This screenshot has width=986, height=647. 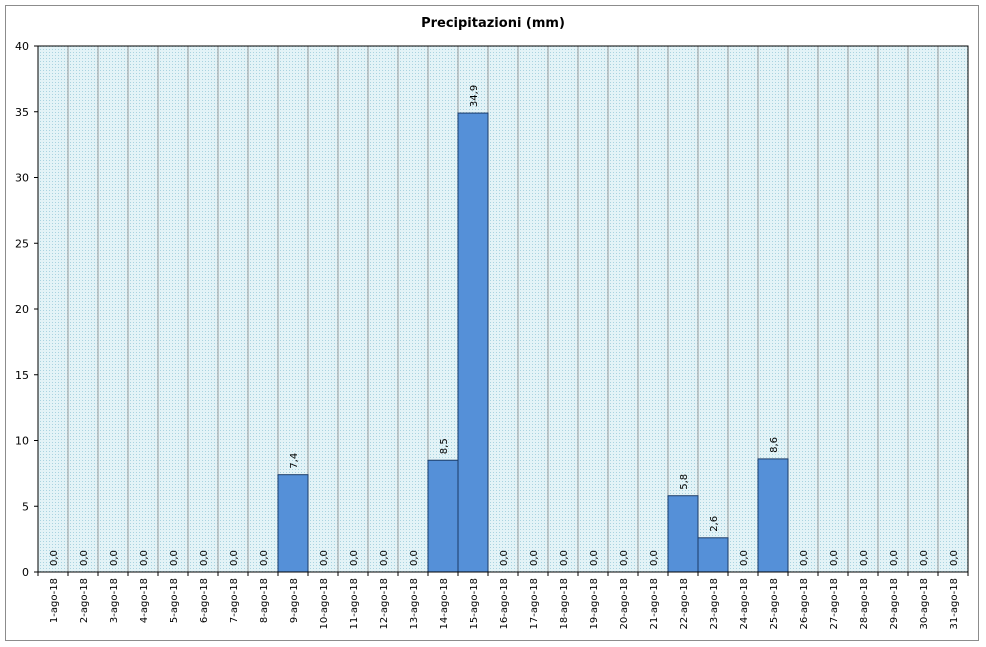 What do you see at coordinates (25, 572) in the screenshot?
I see `y-tick-label: 0` at bounding box center [25, 572].